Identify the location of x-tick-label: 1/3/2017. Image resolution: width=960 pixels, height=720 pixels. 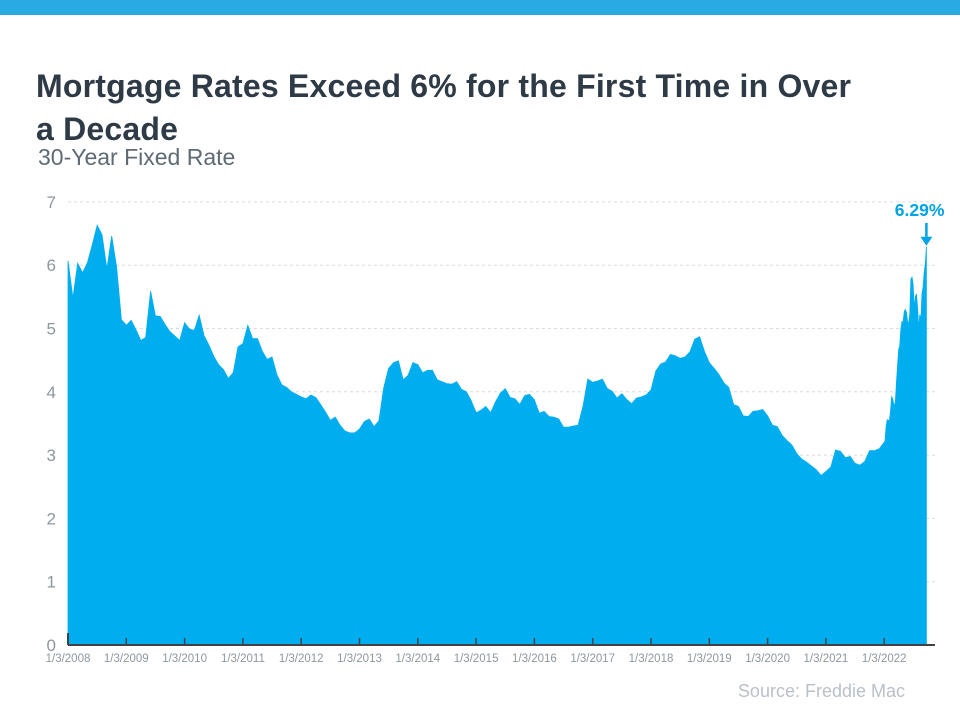
(592, 659).